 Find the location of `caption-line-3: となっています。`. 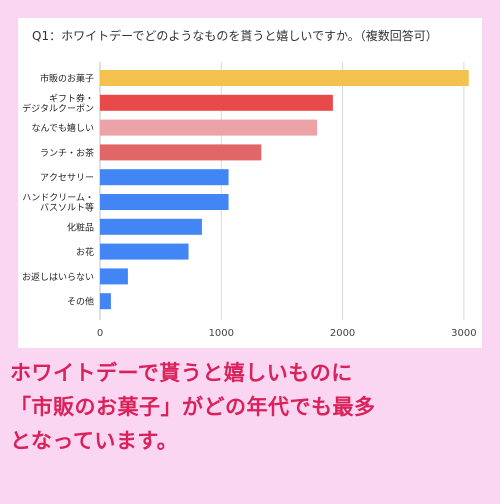

caption-line-3: となっています。 is located at coordinates (94, 441).